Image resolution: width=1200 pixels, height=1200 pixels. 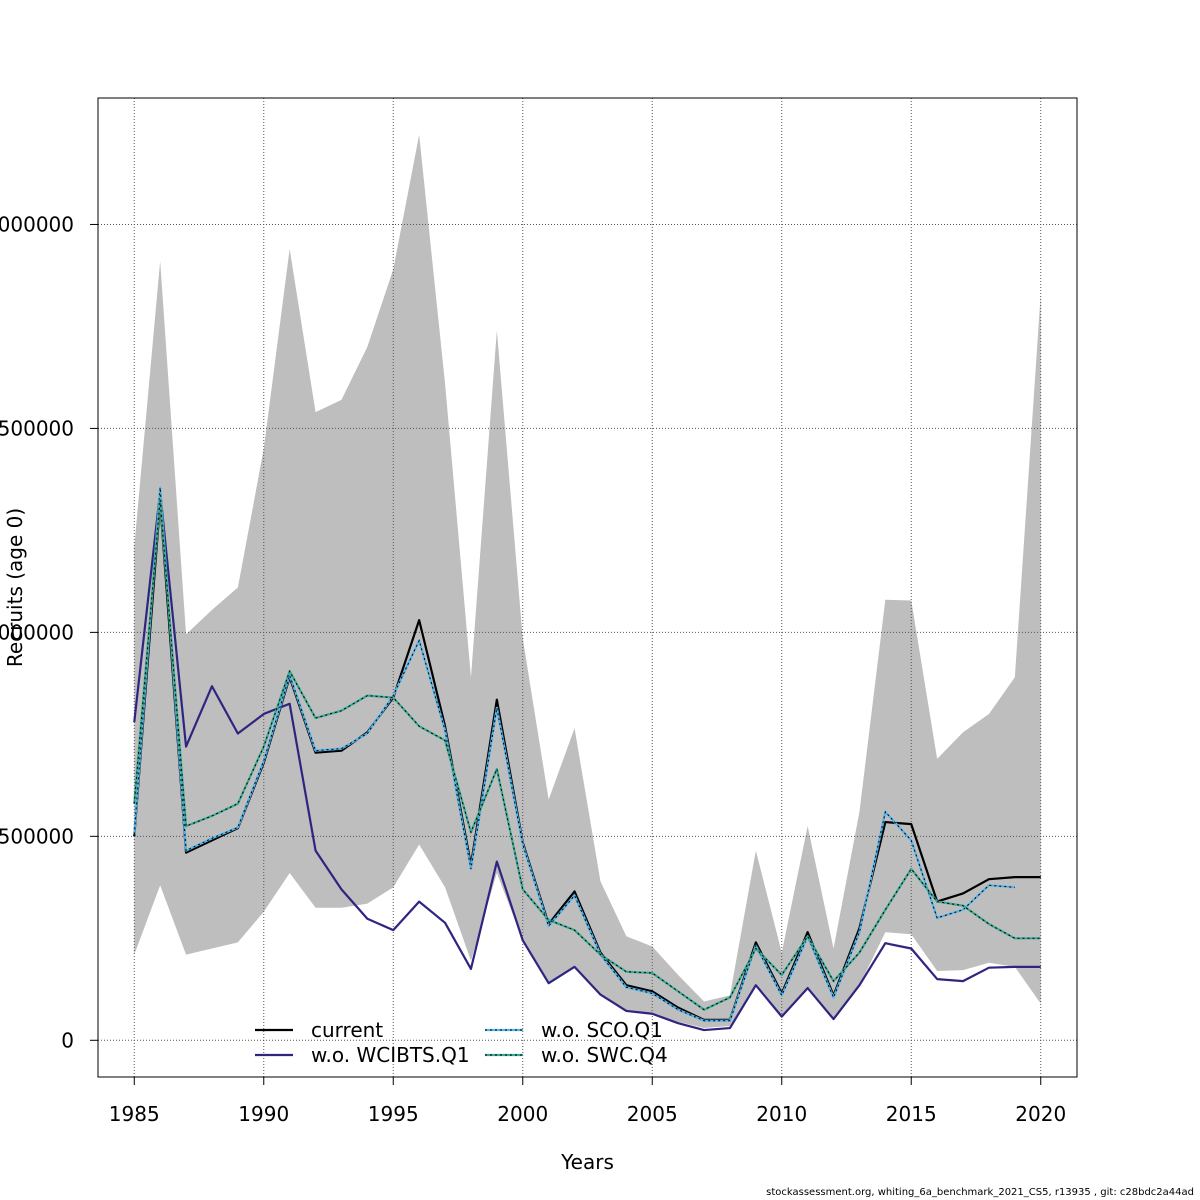 I want to click on x-axis: 1985 1990 1995 2000 2005 2010 2015 2020, so click(x=587, y=1101).